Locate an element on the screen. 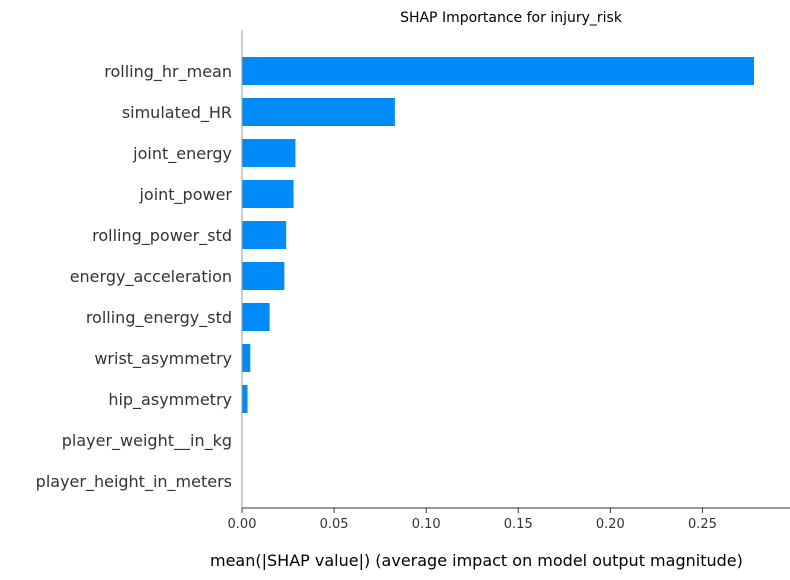 This screenshot has height=580, width=790. category-label: hip_asymmetry is located at coordinates (170, 400).